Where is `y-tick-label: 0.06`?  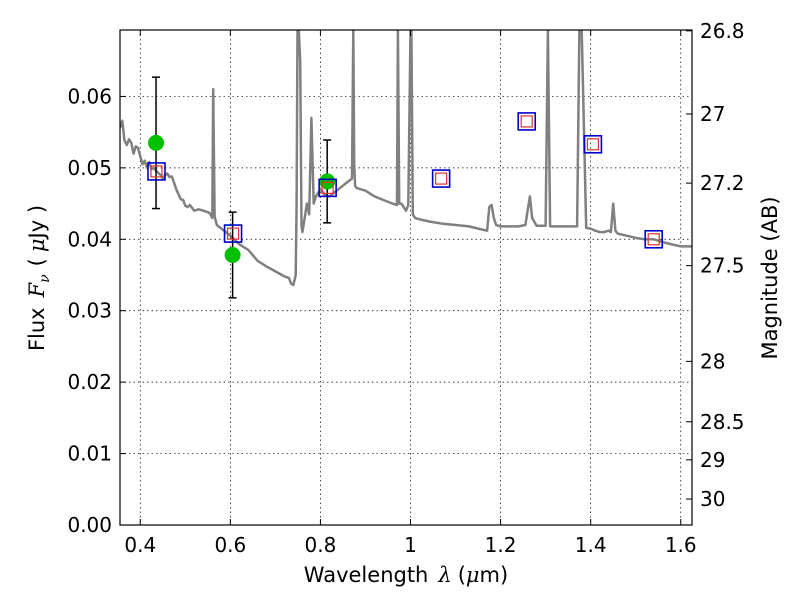
y-tick-label: 0.06 is located at coordinates (89, 96).